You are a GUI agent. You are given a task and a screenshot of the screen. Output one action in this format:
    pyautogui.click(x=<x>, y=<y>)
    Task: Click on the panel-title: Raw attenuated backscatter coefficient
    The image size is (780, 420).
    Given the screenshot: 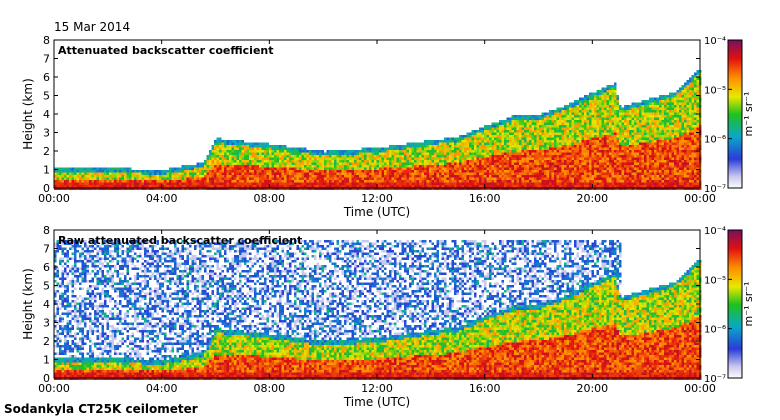 What is the action you would take?
    pyautogui.click(x=180, y=240)
    